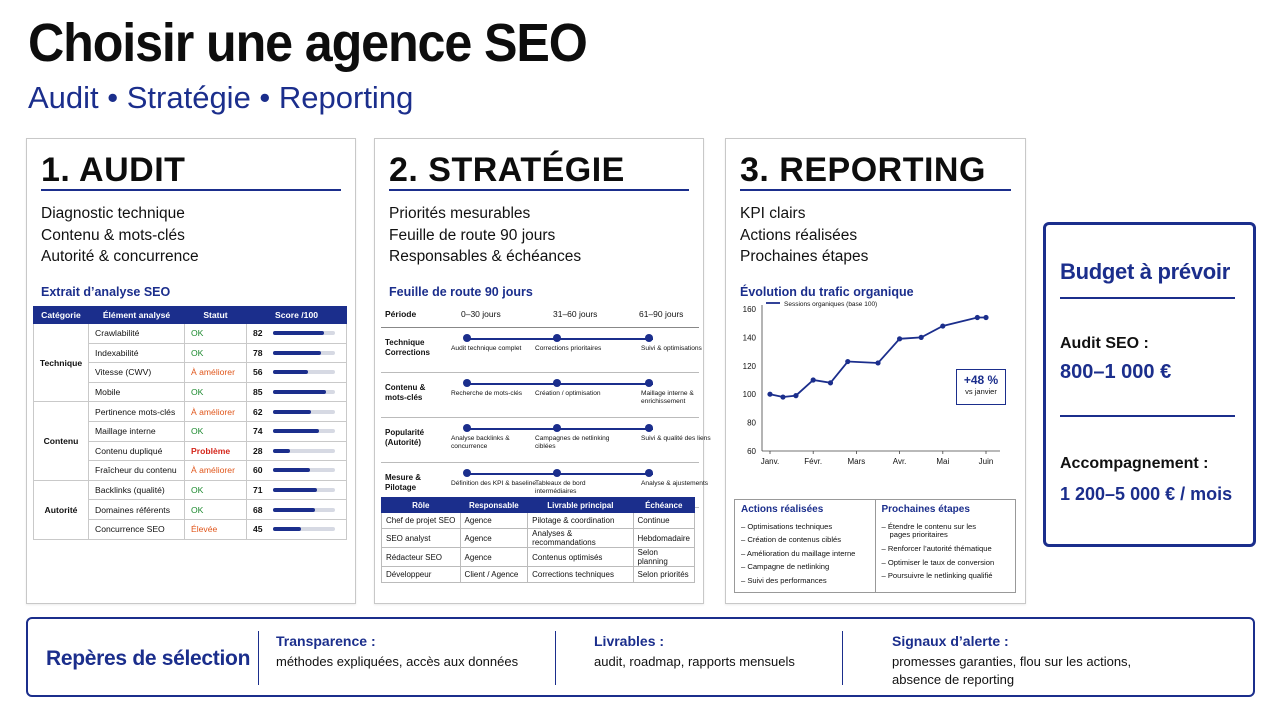  I want to click on reporting-point: Prochaines étapes, so click(804, 256).